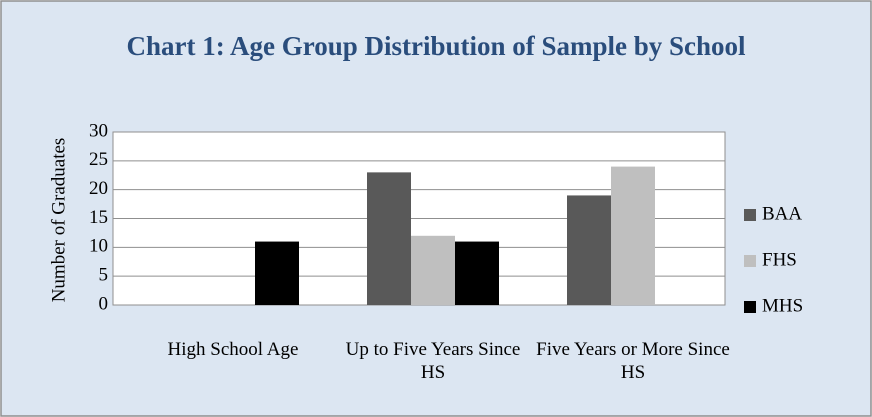 The image size is (872, 417). Describe the element at coordinates (233, 349) in the screenshot. I see `x-tick-label: High School Age` at that location.